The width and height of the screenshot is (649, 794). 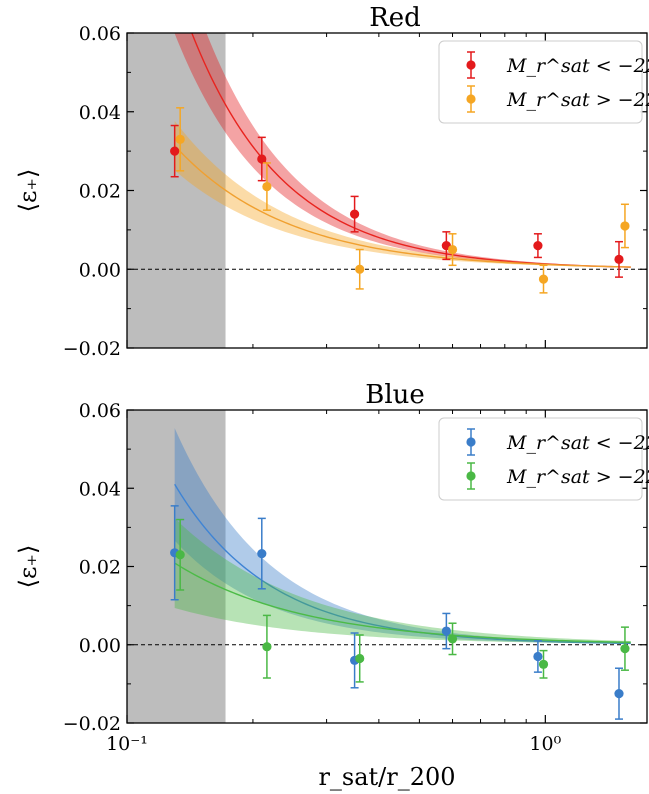 What do you see at coordinates (386, 777) in the screenshot?
I see `x-axis-label: r_sat/r_200` at bounding box center [386, 777].